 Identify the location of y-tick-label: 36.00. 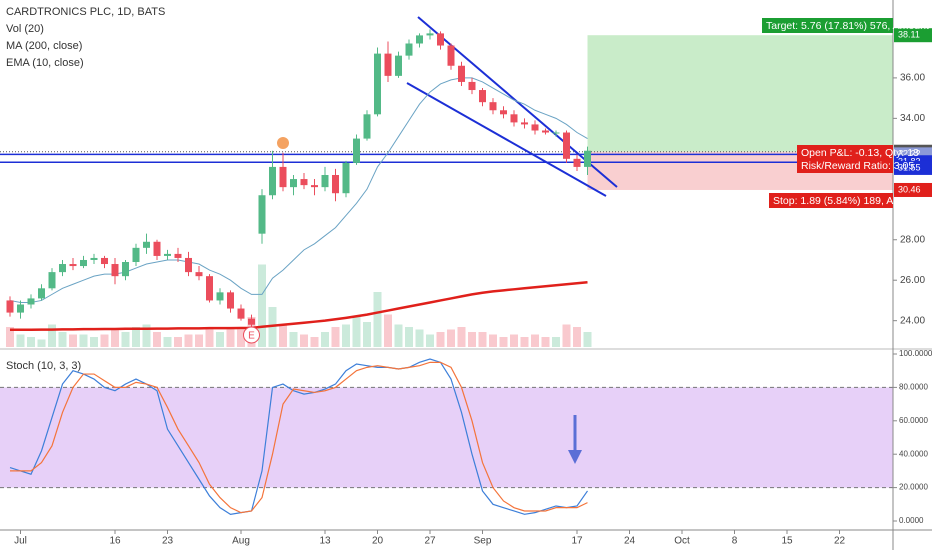
(912, 78).